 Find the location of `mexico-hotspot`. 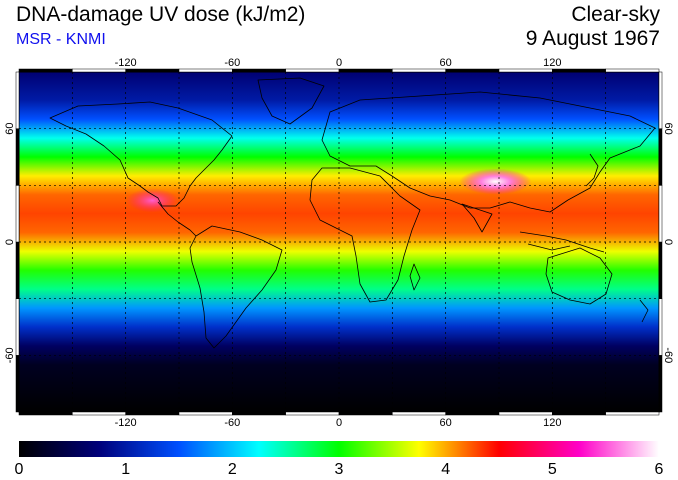

mexico-hotspot is located at coordinates (152, 200).